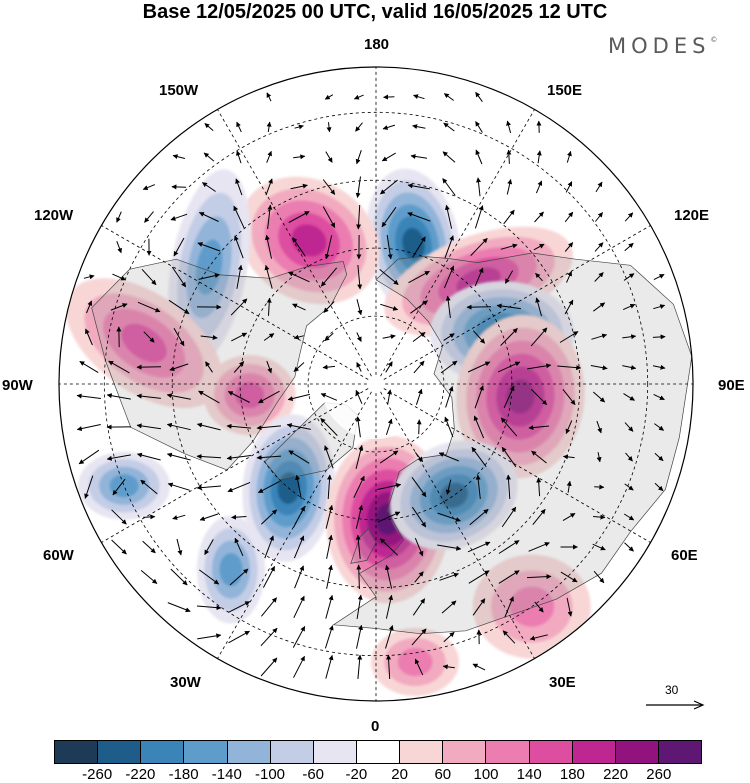 The width and height of the screenshot is (750, 783). I want to click on colorbar-tick-label: 180, so click(572, 774).